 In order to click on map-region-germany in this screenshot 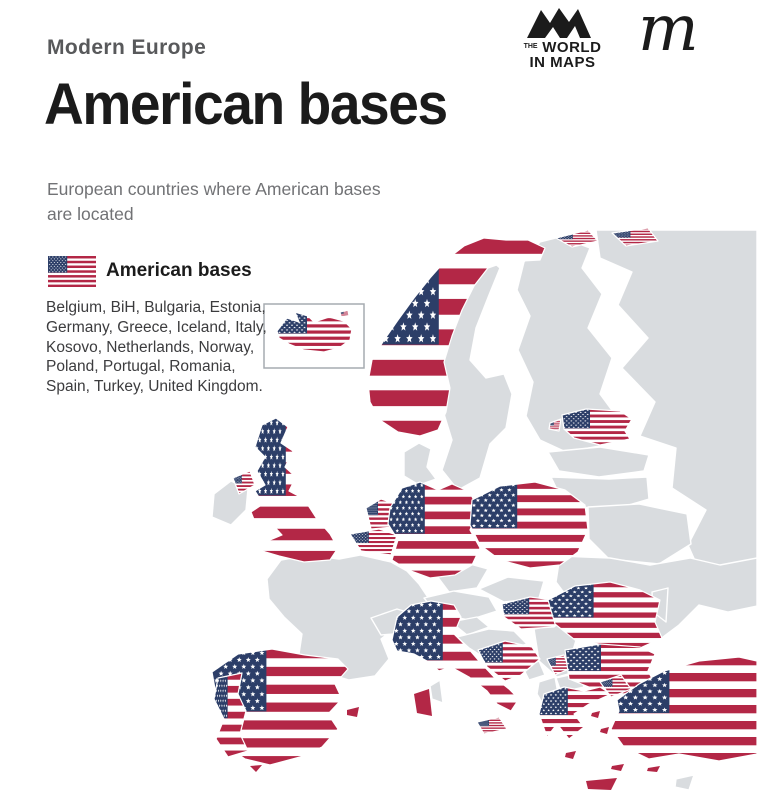, I will do `click(434, 530)`.